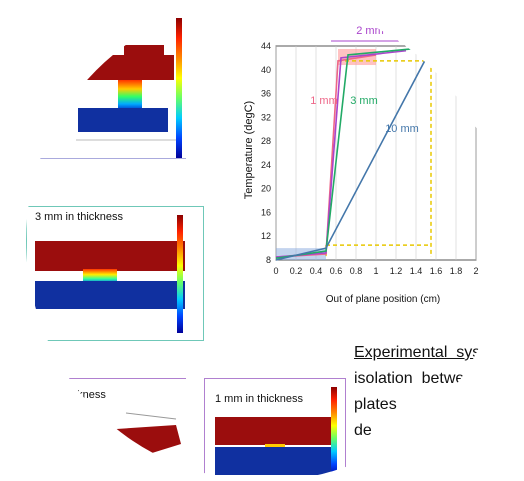  I want to click on x-tick-label: 1.2, so click(396, 271).